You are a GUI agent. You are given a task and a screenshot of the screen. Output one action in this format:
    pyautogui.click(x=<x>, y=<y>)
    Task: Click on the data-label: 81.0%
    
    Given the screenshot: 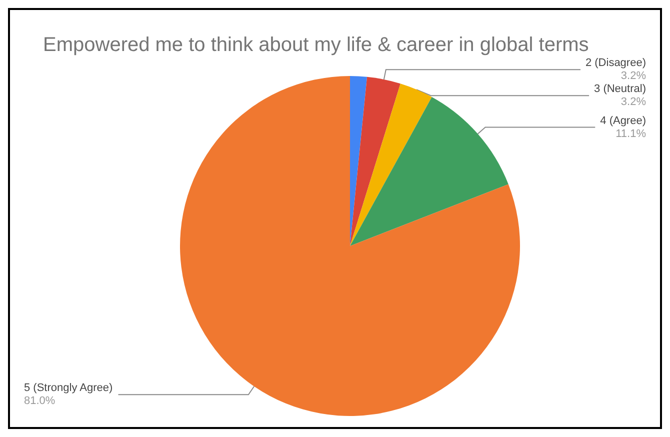 What is the action you would take?
    pyautogui.click(x=40, y=401)
    